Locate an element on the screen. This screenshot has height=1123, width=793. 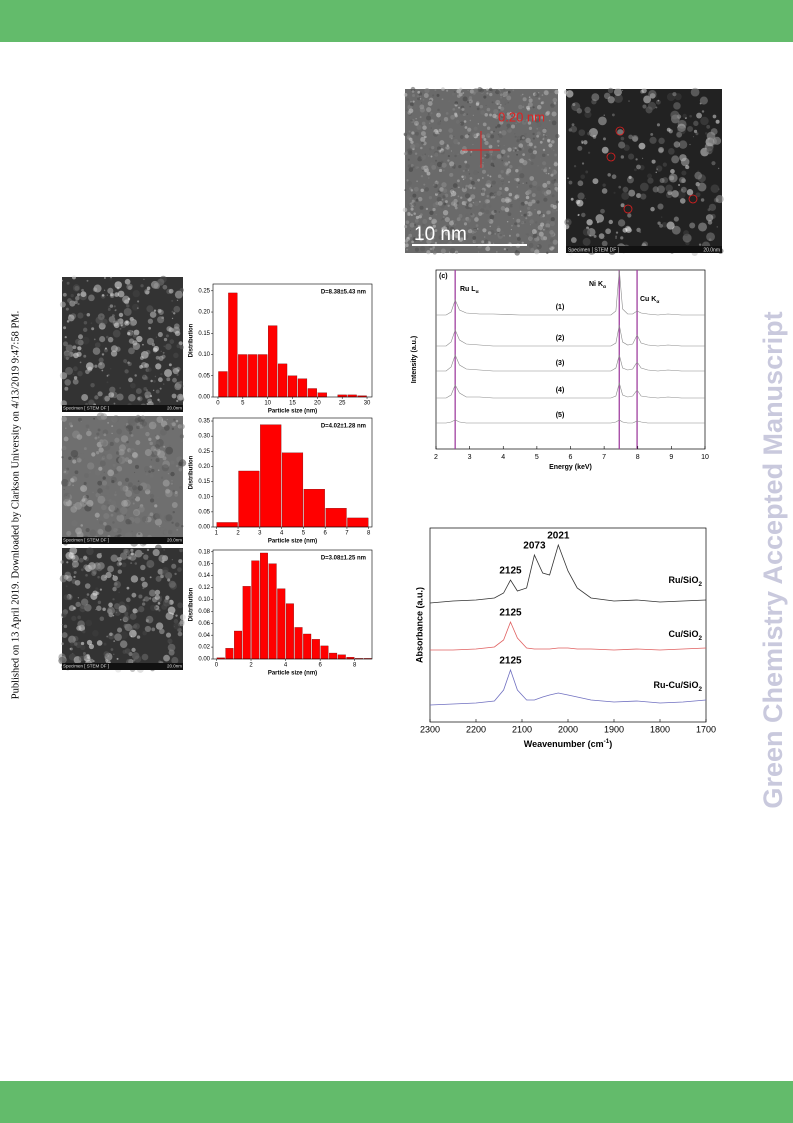
y-tick-label: 0.00 is located at coordinates (204, 398).